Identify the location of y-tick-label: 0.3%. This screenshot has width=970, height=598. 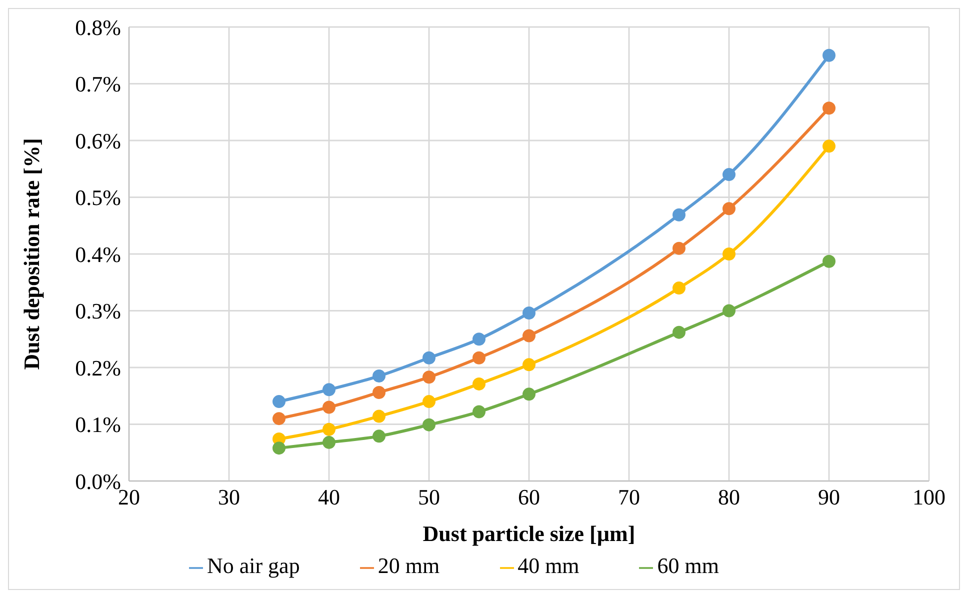
(98, 311).